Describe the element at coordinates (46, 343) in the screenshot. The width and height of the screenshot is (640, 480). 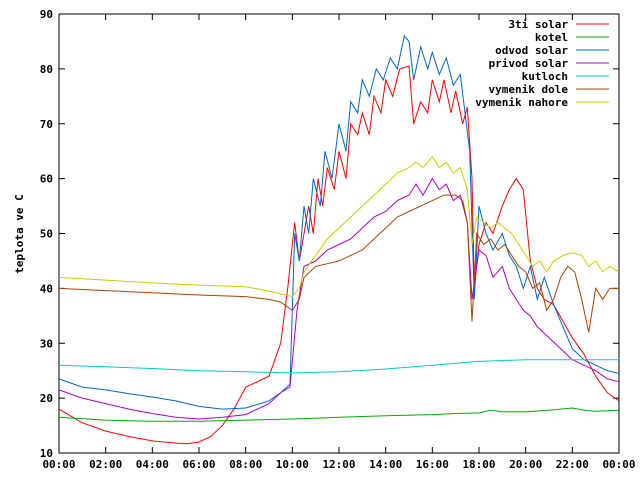
I see `y-tick-label: 30` at that location.